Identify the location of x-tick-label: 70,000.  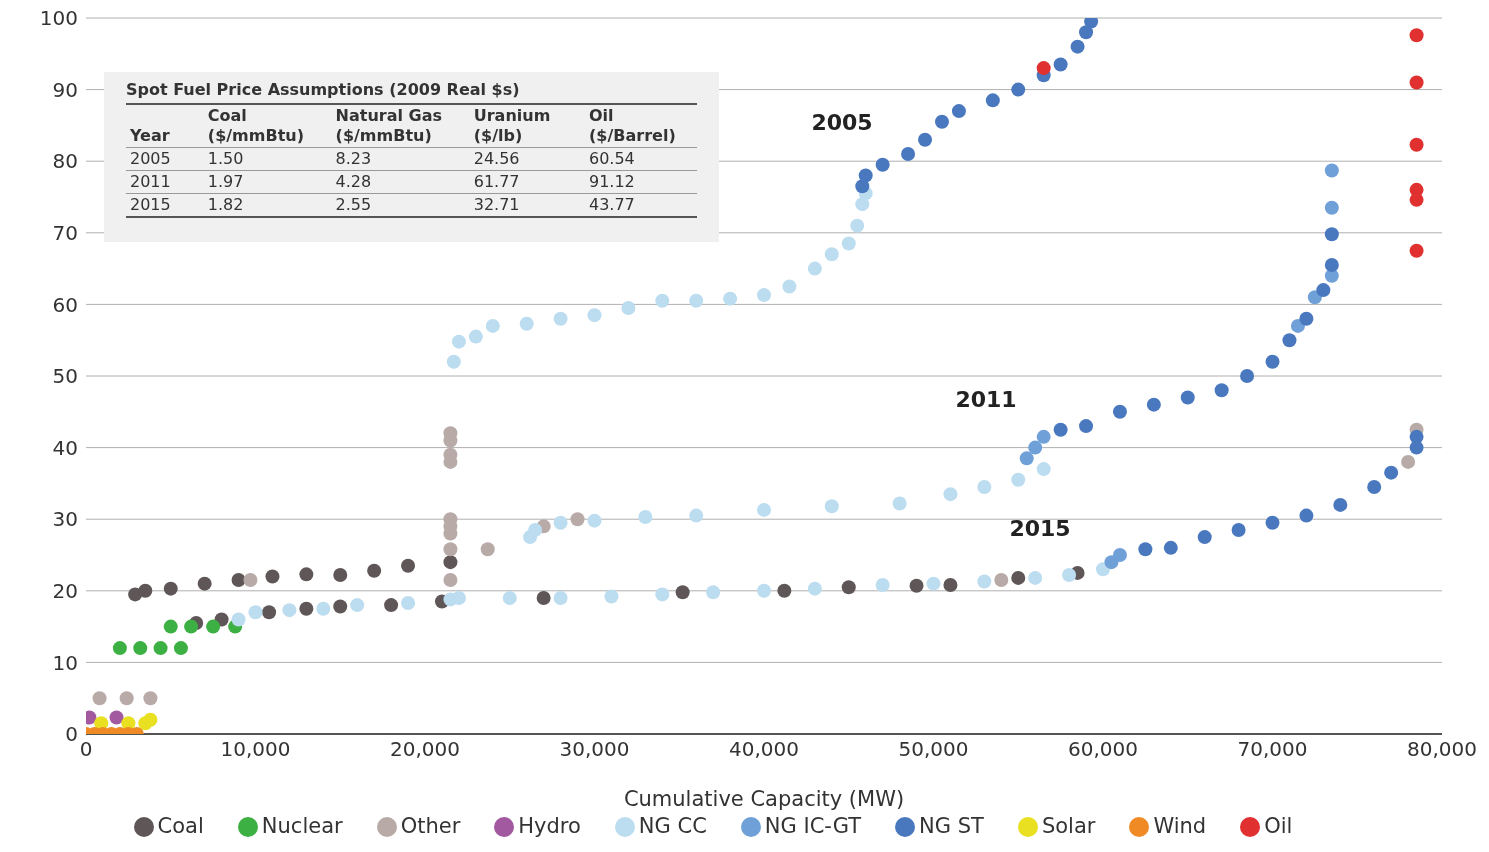
(1272, 749).